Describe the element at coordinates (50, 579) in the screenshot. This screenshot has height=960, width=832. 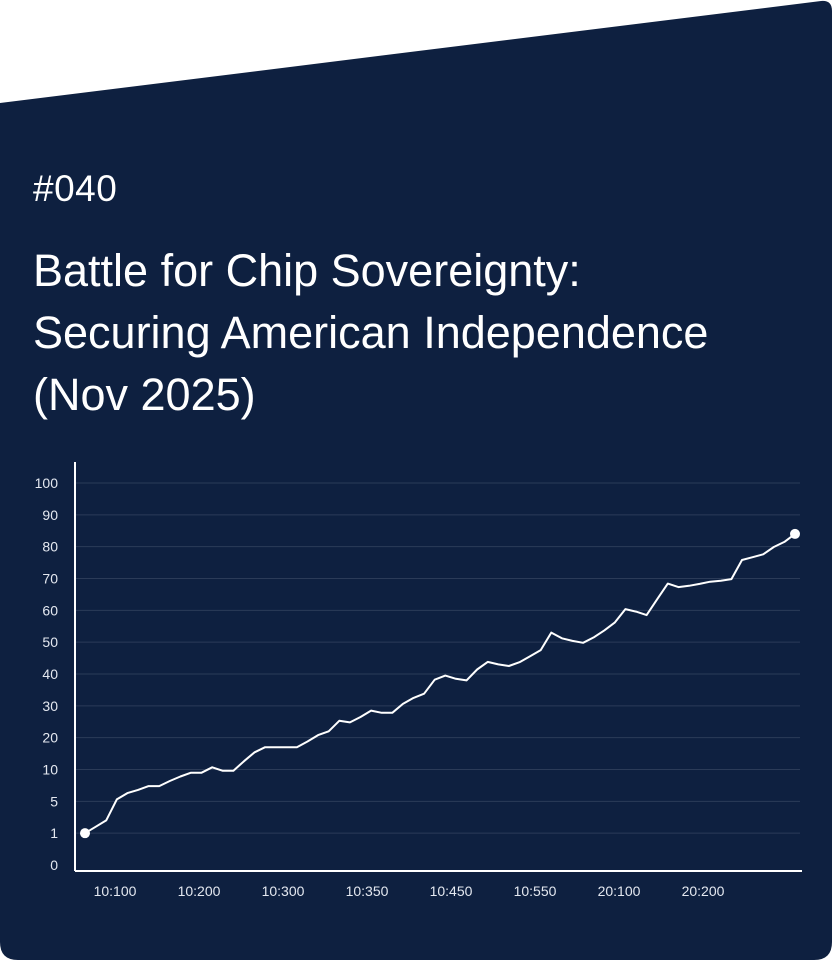
I see `y-tick-label: 70` at that location.